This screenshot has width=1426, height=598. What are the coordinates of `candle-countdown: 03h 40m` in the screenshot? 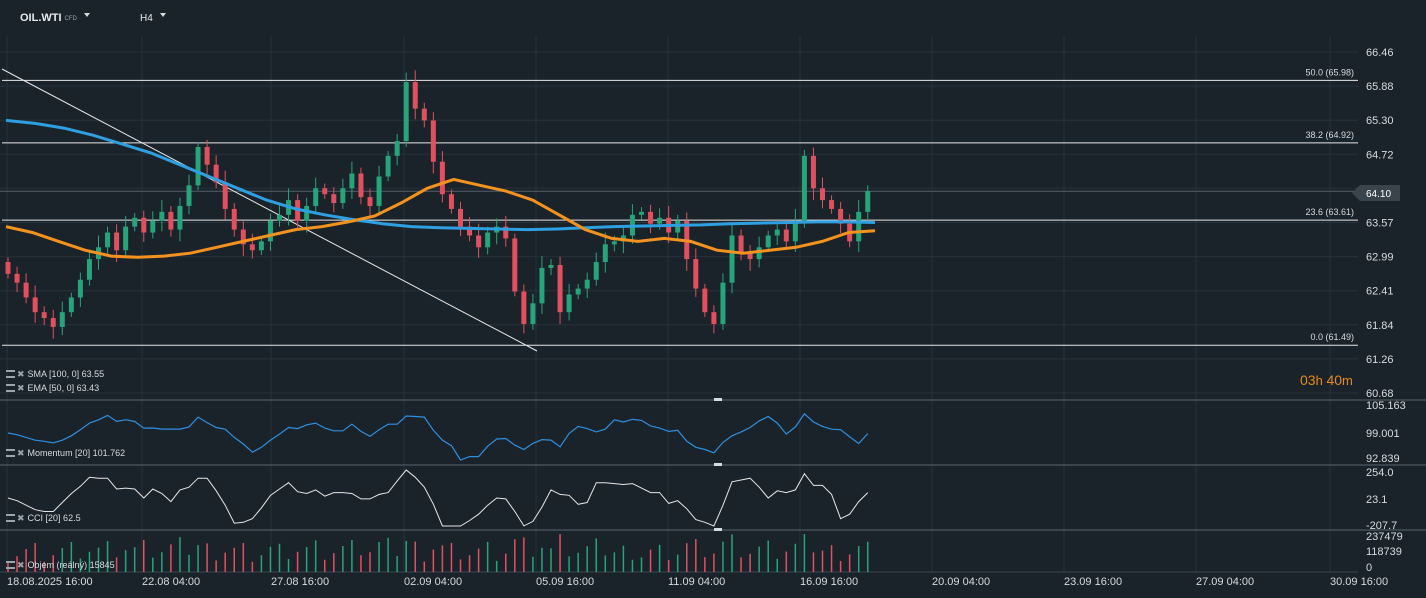 It's located at (1326, 380).